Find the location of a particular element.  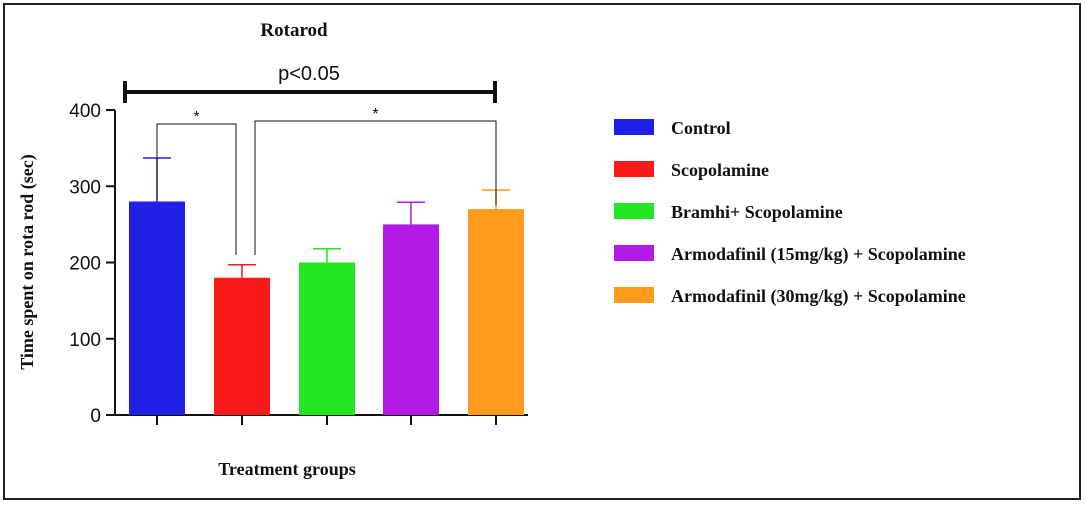

legend-label-4: Armodafinil (15mg/kg) + Scopolamine is located at coordinates (818, 254).